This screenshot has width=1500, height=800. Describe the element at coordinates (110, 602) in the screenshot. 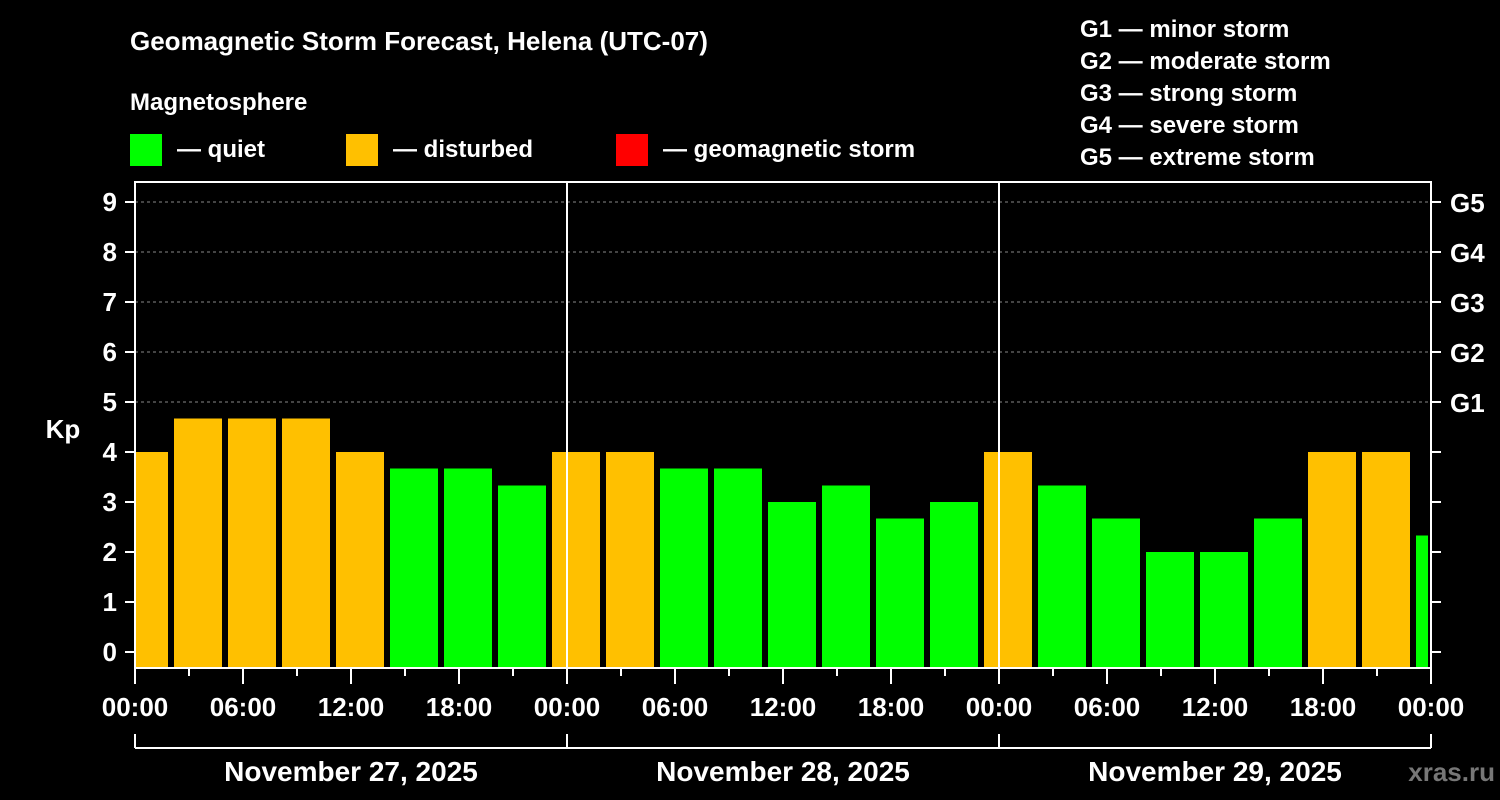

I see `y-tick-label: 1` at that location.